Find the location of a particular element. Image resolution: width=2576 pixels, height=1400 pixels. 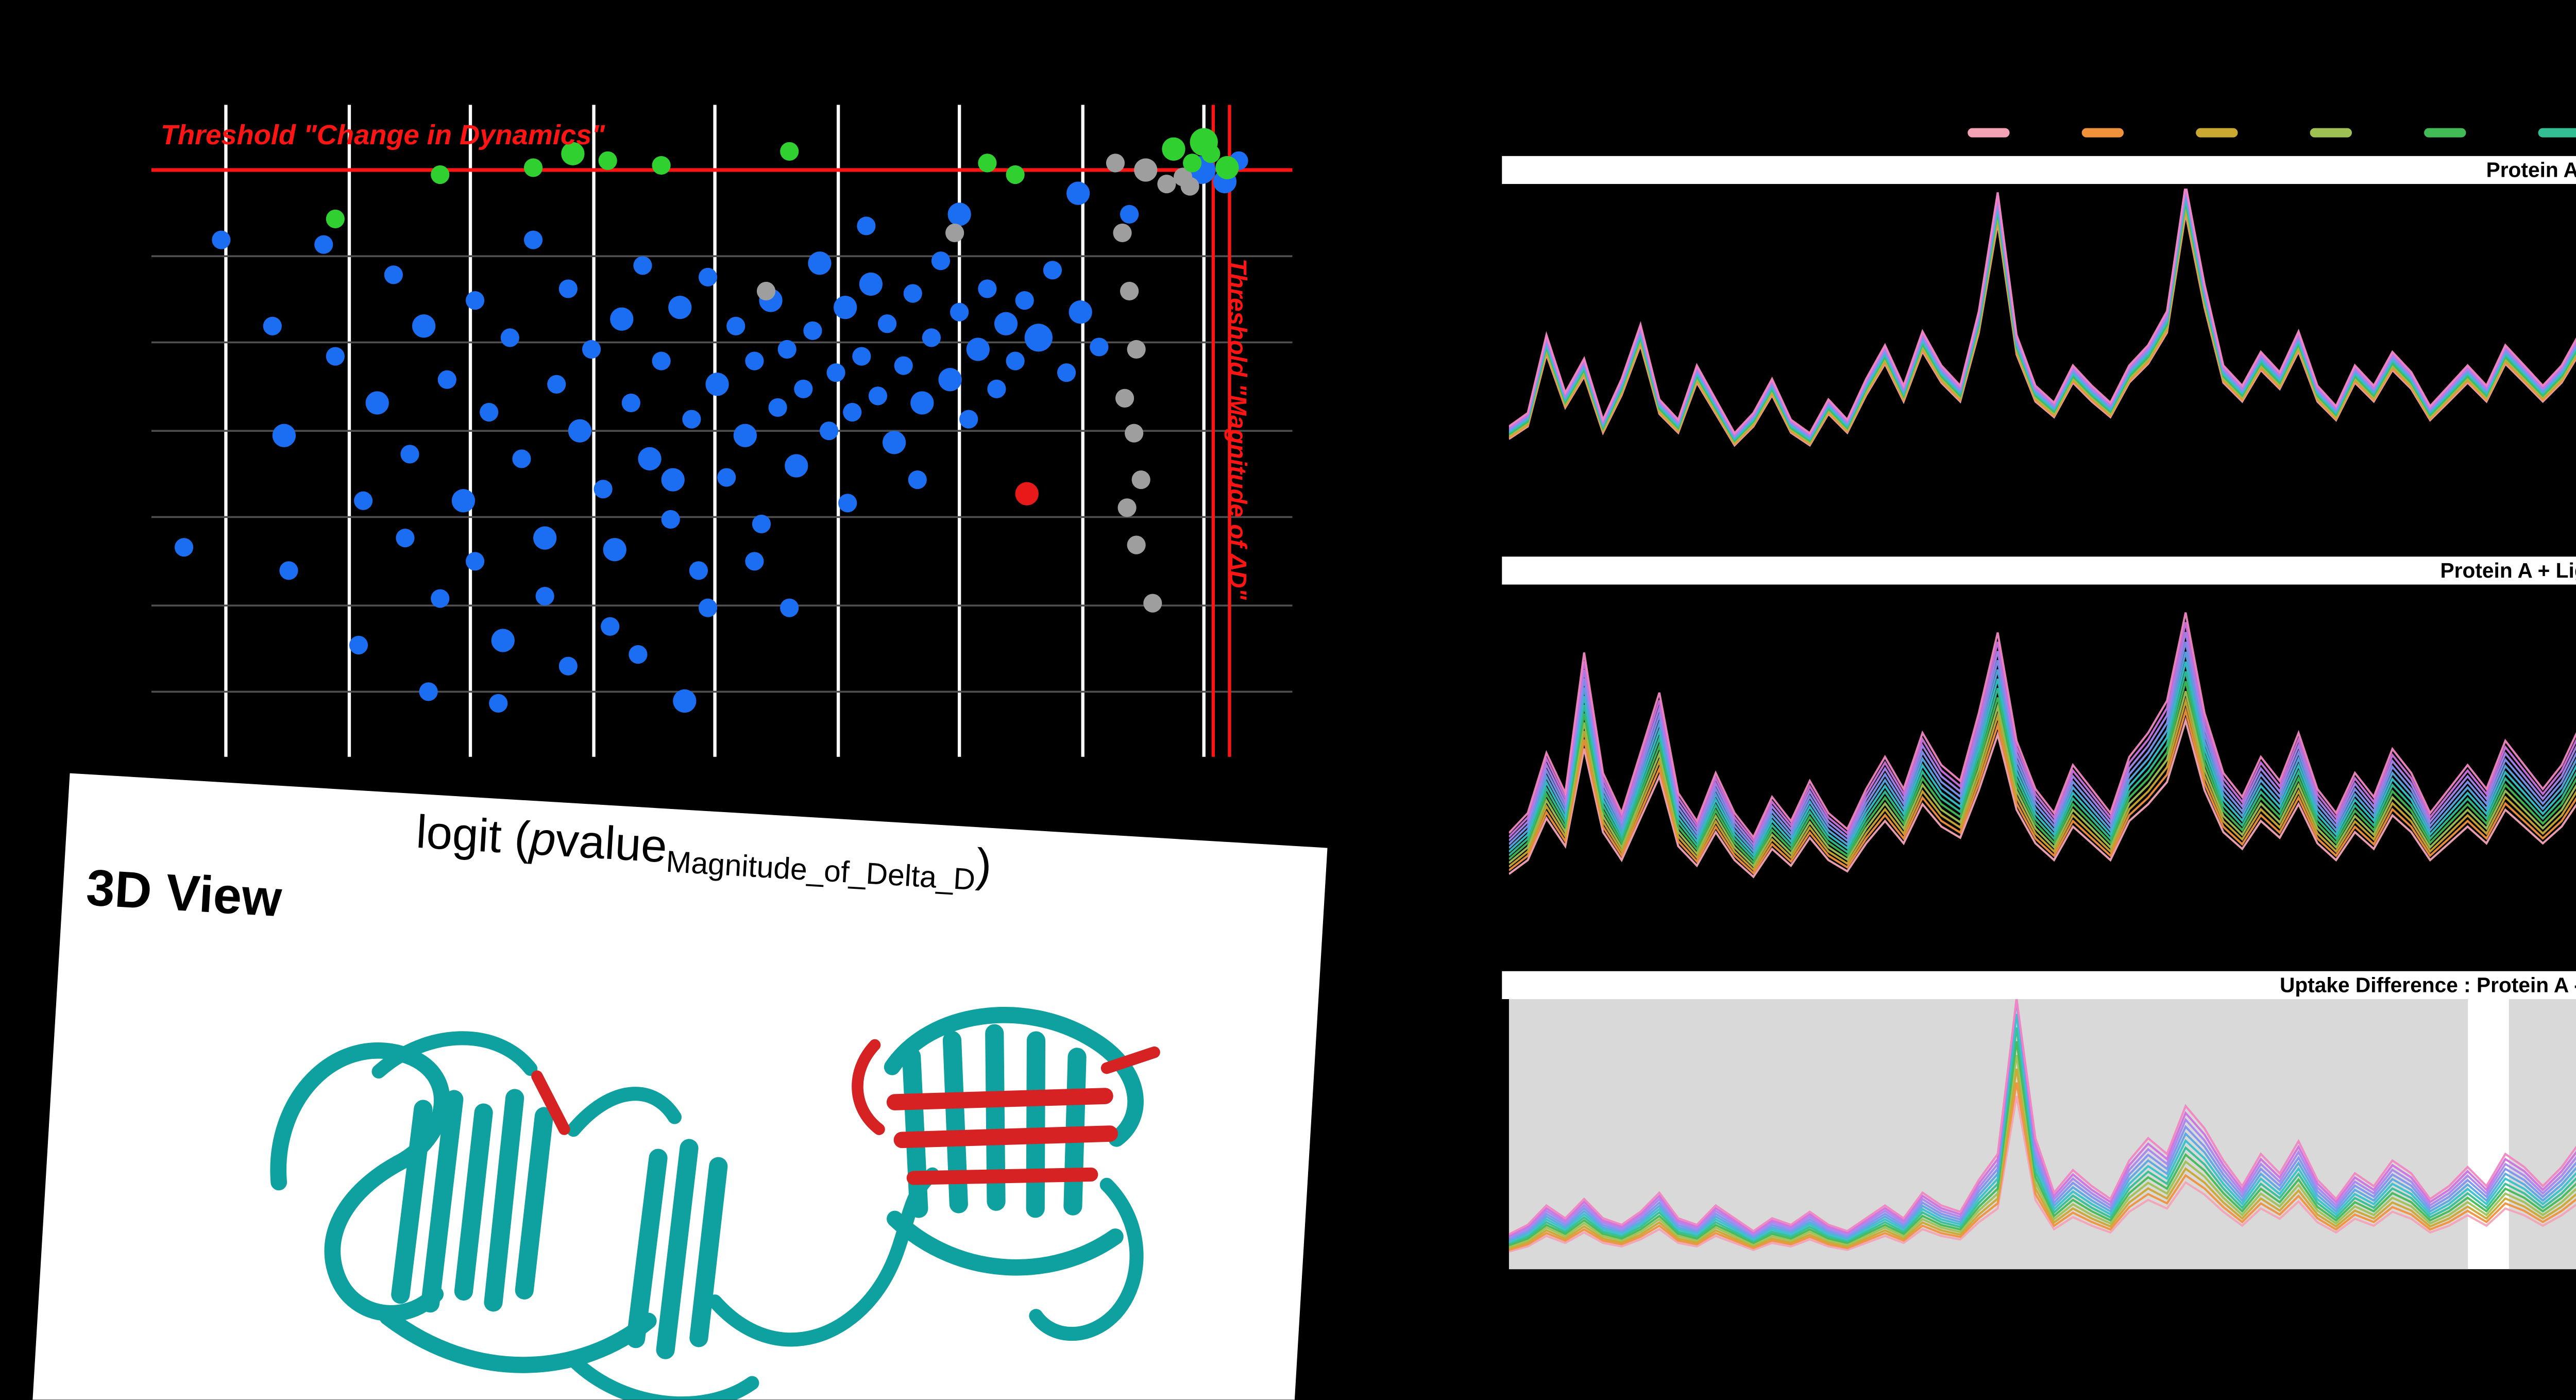

scatter-point-red is located at coordinates (1027, 493).